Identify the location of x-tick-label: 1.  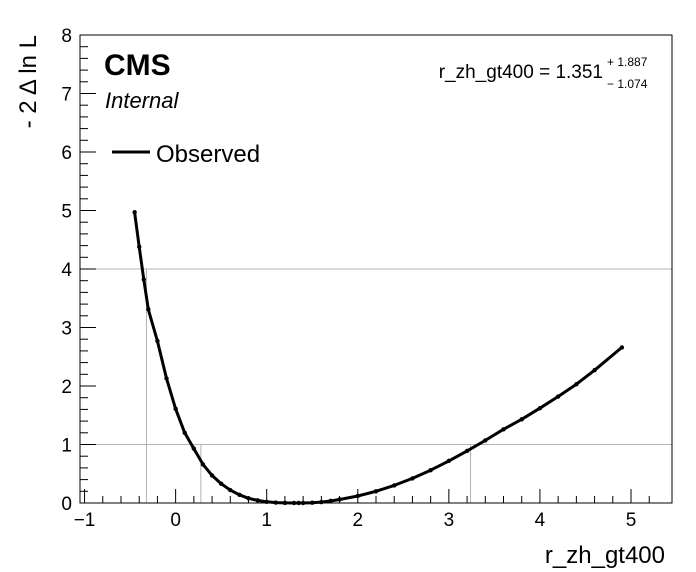
(266, 520).